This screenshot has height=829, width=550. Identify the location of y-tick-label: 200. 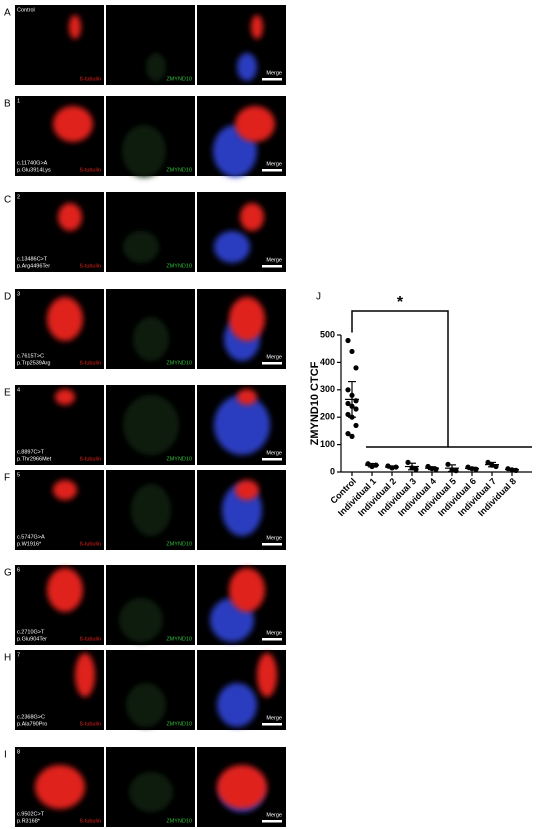
(327, 417).